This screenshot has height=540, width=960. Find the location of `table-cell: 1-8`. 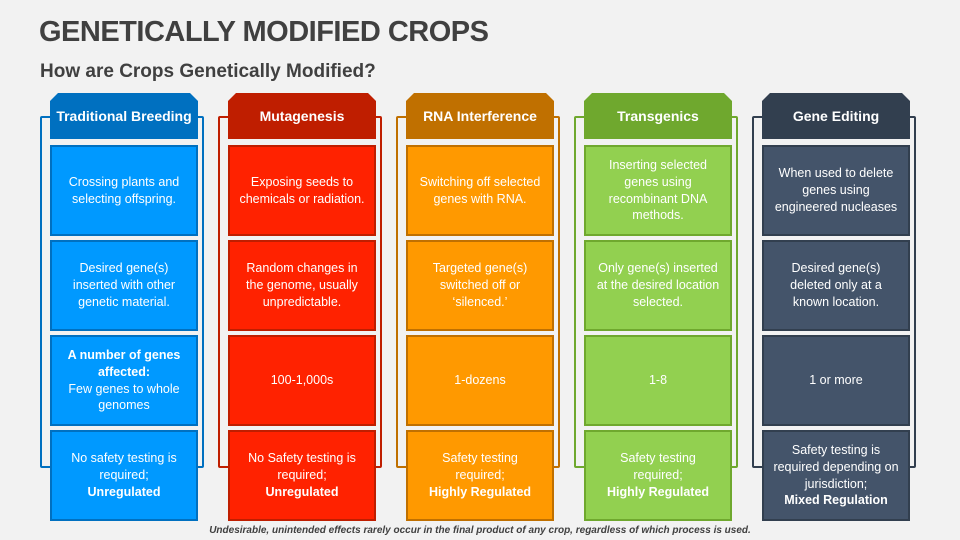

table-cell: 1-8 is located at coordinates (658, 380).